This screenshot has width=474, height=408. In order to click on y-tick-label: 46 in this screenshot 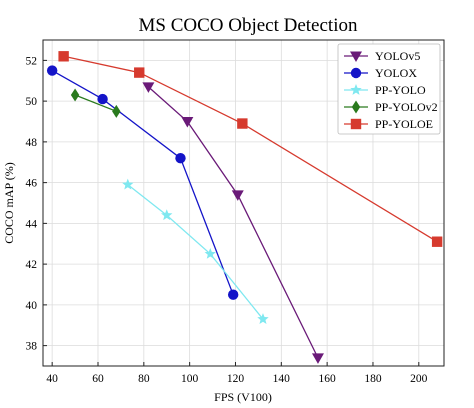, I will do `click(32, 184)`.